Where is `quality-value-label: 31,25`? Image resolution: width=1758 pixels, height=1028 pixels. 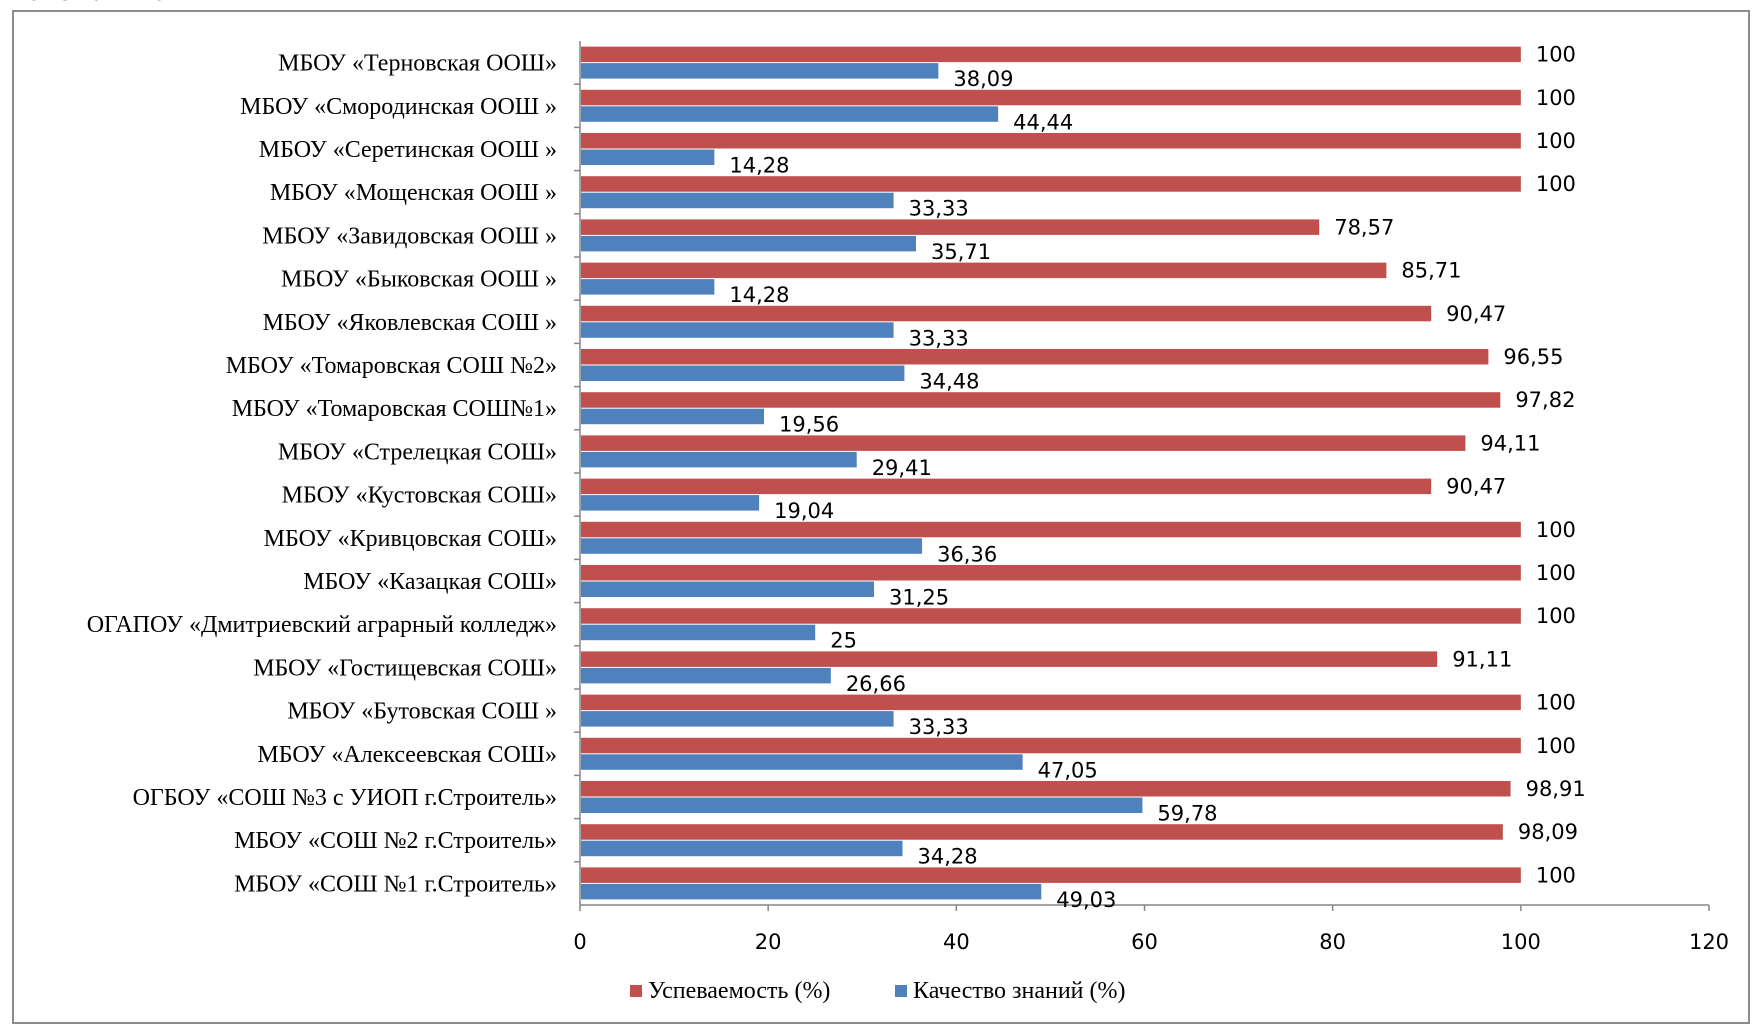 quality-value-label: 31,25 is located at coordinates (919, 598).